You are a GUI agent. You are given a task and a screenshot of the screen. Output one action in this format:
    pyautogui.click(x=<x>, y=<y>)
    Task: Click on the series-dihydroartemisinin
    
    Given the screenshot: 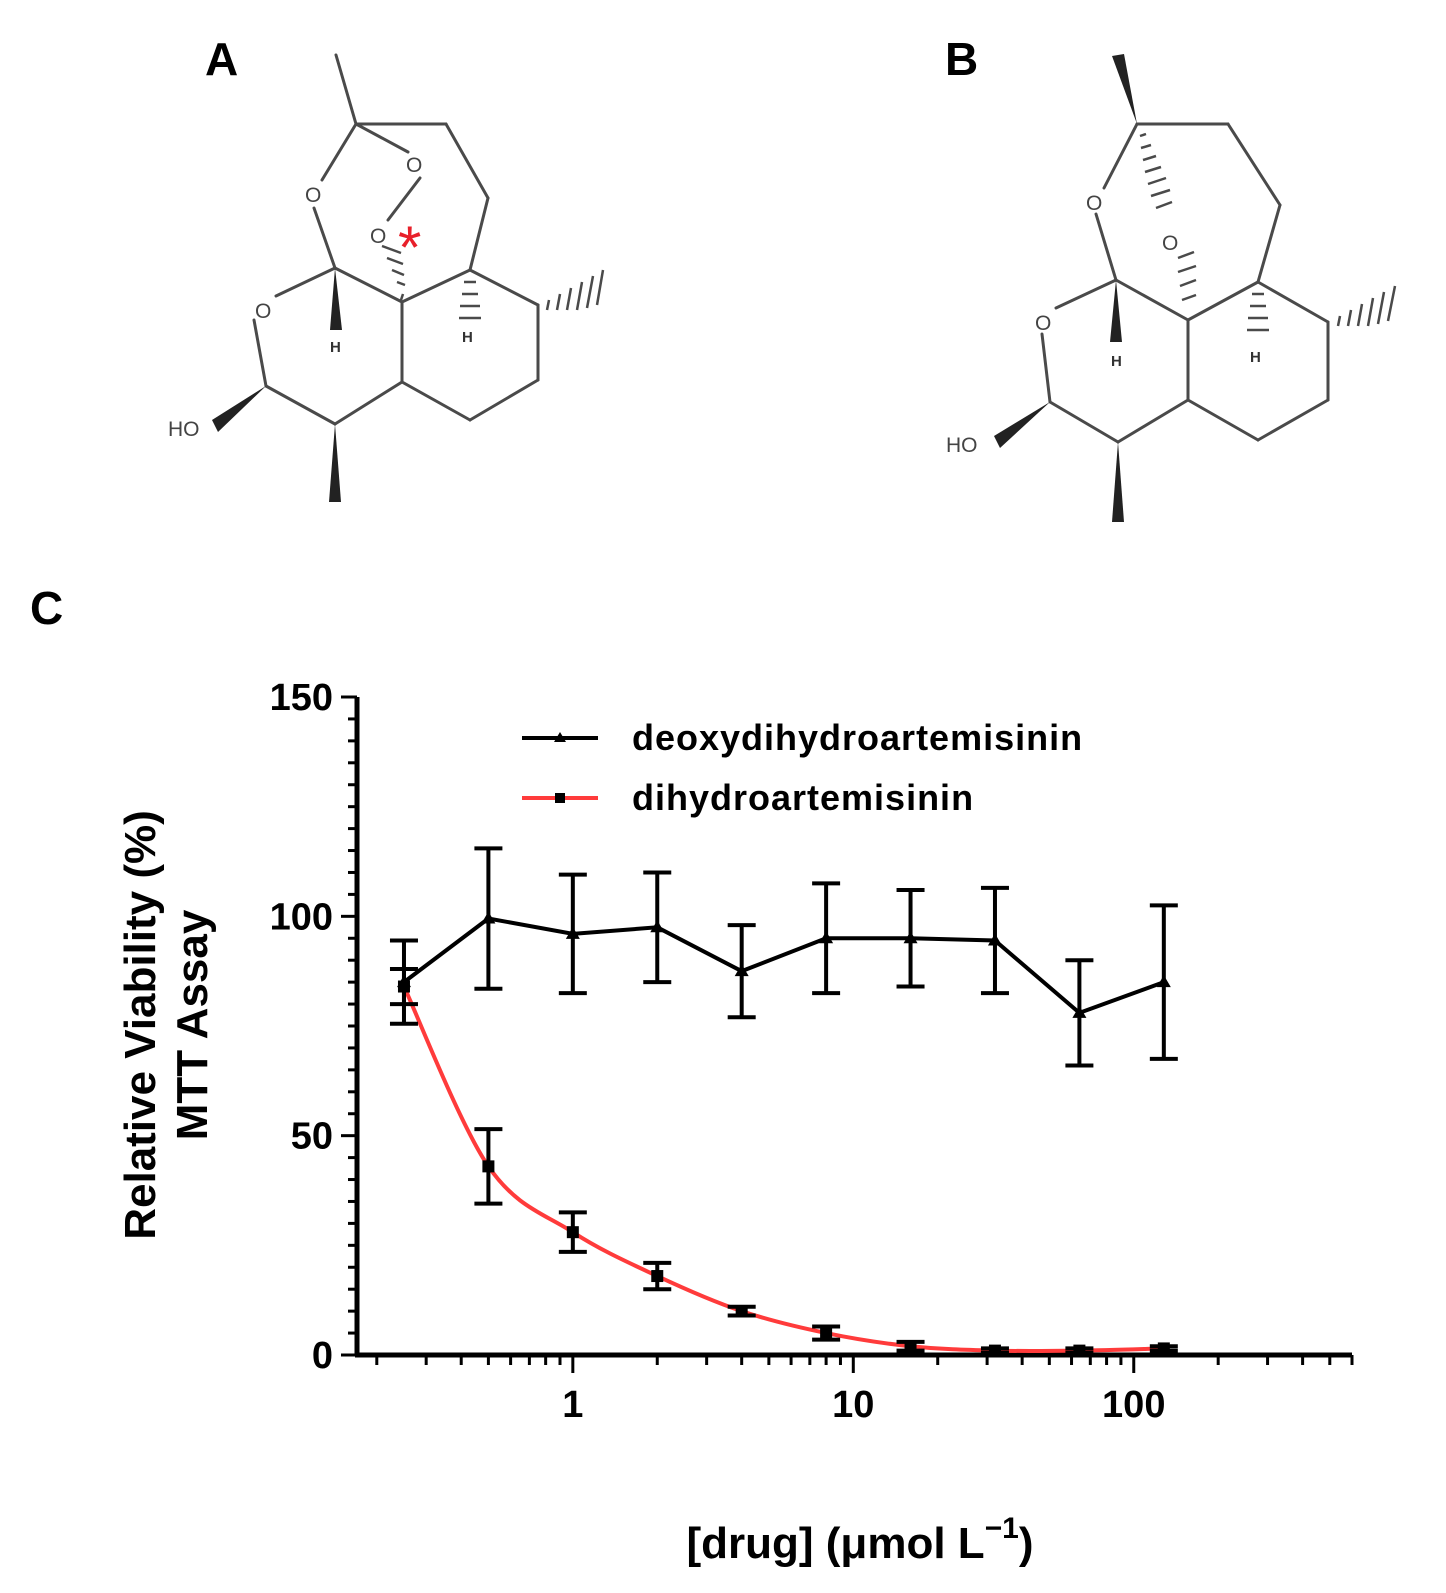 What is the action you would take?
    pyautogui.click(x=783, y=1161)
    